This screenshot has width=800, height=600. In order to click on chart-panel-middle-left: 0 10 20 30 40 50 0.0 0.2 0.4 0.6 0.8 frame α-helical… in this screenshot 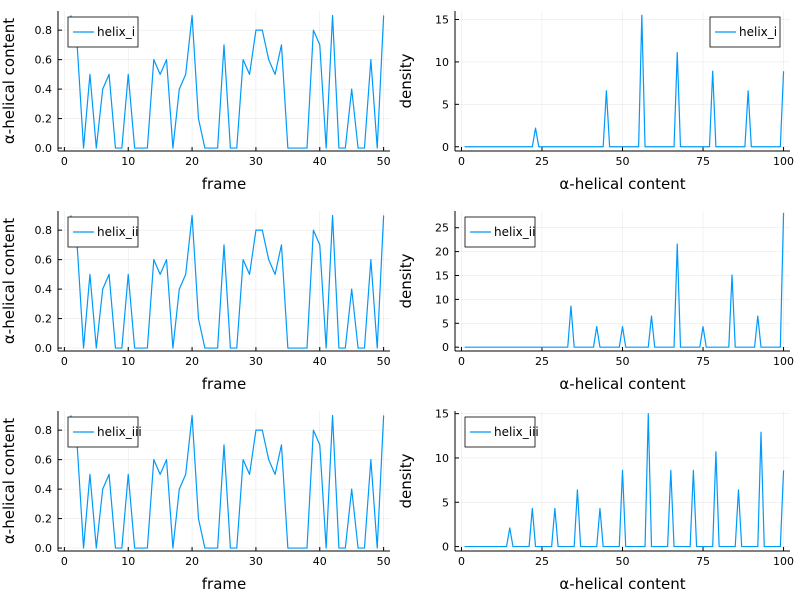, I will do `click(195, 302)`.